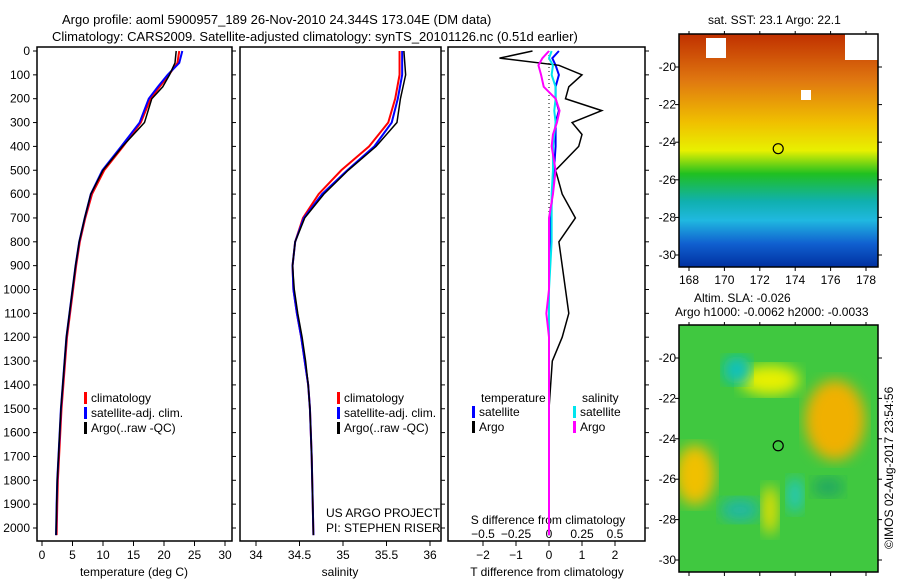  What do you see at coordinates (20, 266) in the screenshot?
I see `depth-tick-label: 900` at bounding box center [20, 266].